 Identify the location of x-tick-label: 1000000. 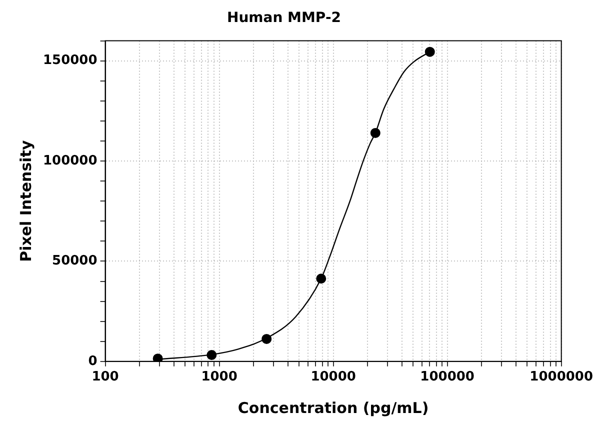
(562, 377).